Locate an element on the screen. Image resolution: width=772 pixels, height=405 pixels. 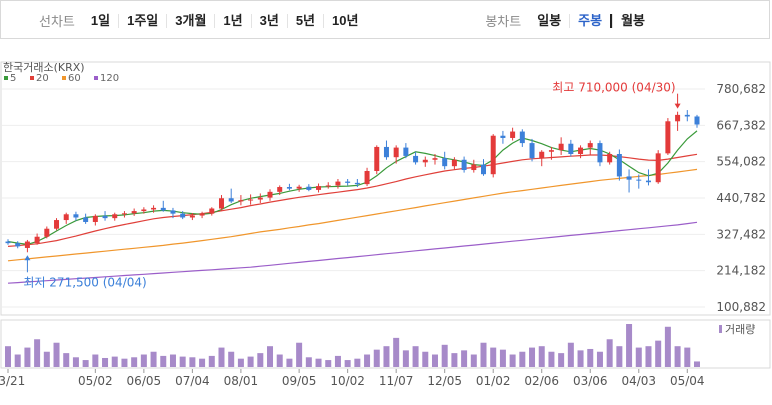
legend-label: 5 is located at coordinates (13, 78).